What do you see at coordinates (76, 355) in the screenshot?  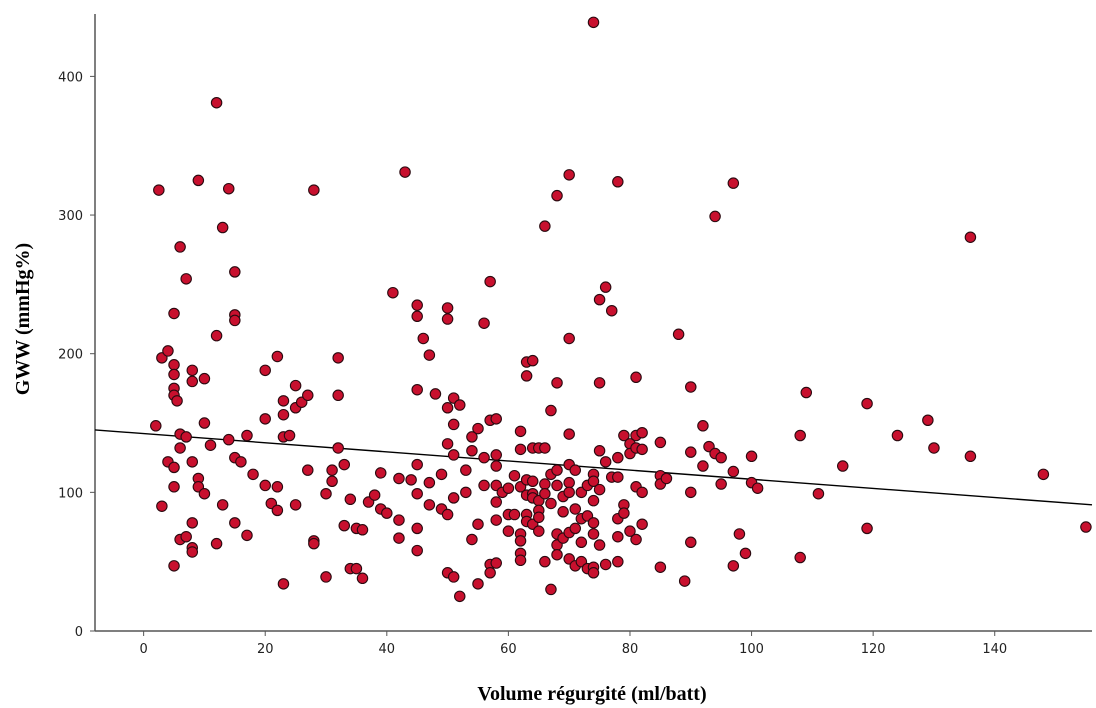 I see `y-axis-ticks: 0 100 200 300 400` at bounding box center [76, 355].